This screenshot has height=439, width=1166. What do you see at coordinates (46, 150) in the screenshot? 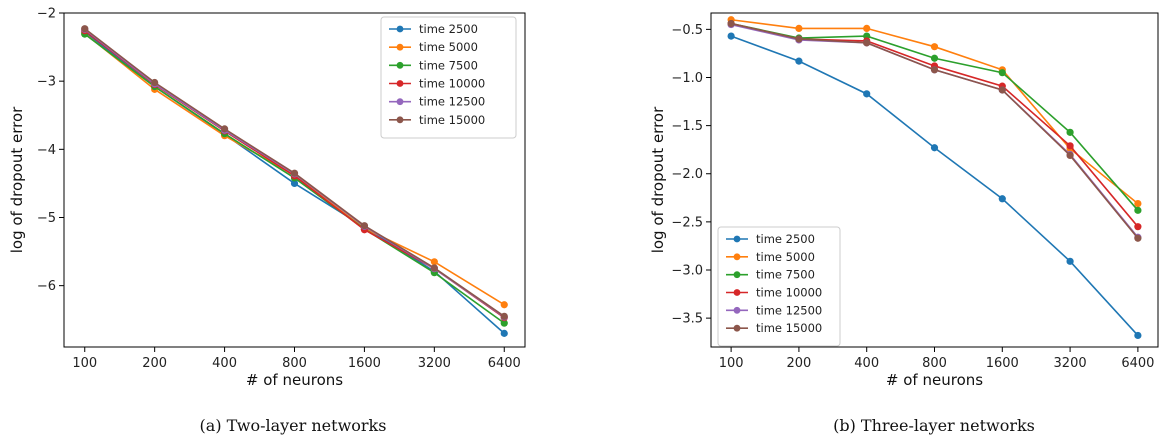
I see `y-tick-label: −4` at bounding box center [46, 150].